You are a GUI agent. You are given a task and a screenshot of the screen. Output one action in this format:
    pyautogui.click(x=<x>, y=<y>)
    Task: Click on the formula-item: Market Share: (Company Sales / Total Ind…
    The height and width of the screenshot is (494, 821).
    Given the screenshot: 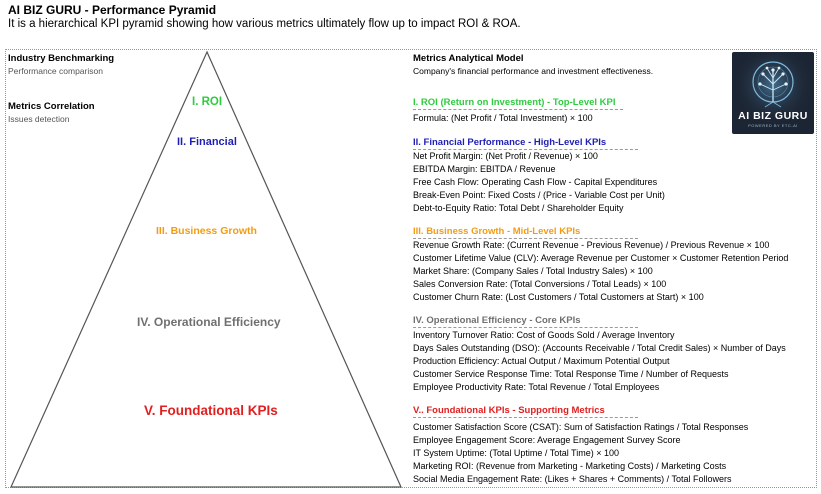 What is the action you would take?
    pyautogui.click(x=533, y=271)
    